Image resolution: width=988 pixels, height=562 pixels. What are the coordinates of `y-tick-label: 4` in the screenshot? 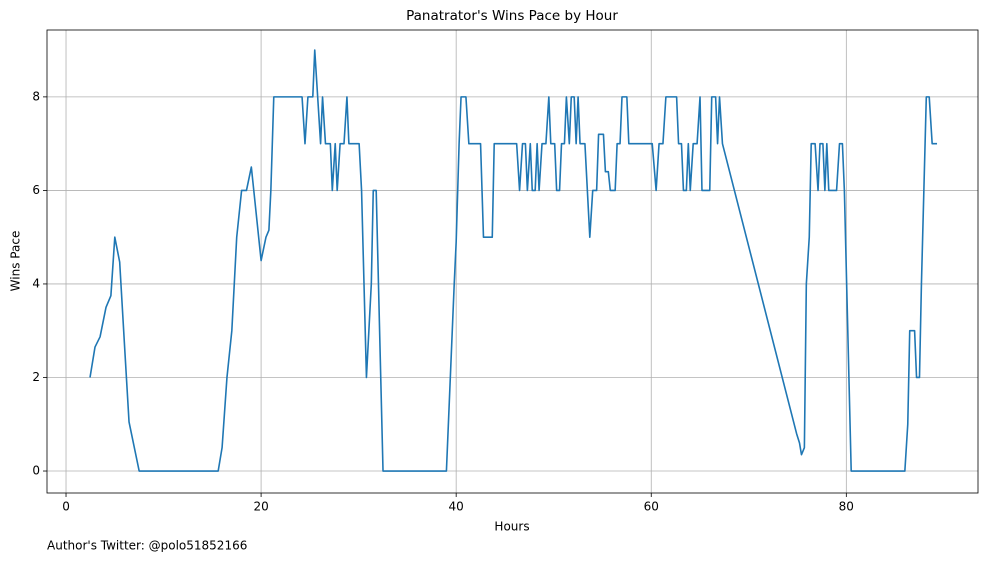 It's located at (36, 283).